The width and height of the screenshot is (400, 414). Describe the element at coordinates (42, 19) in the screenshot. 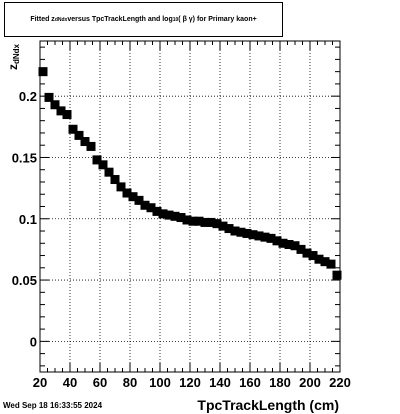

I see `title-text-1: Fitted z` at that location.